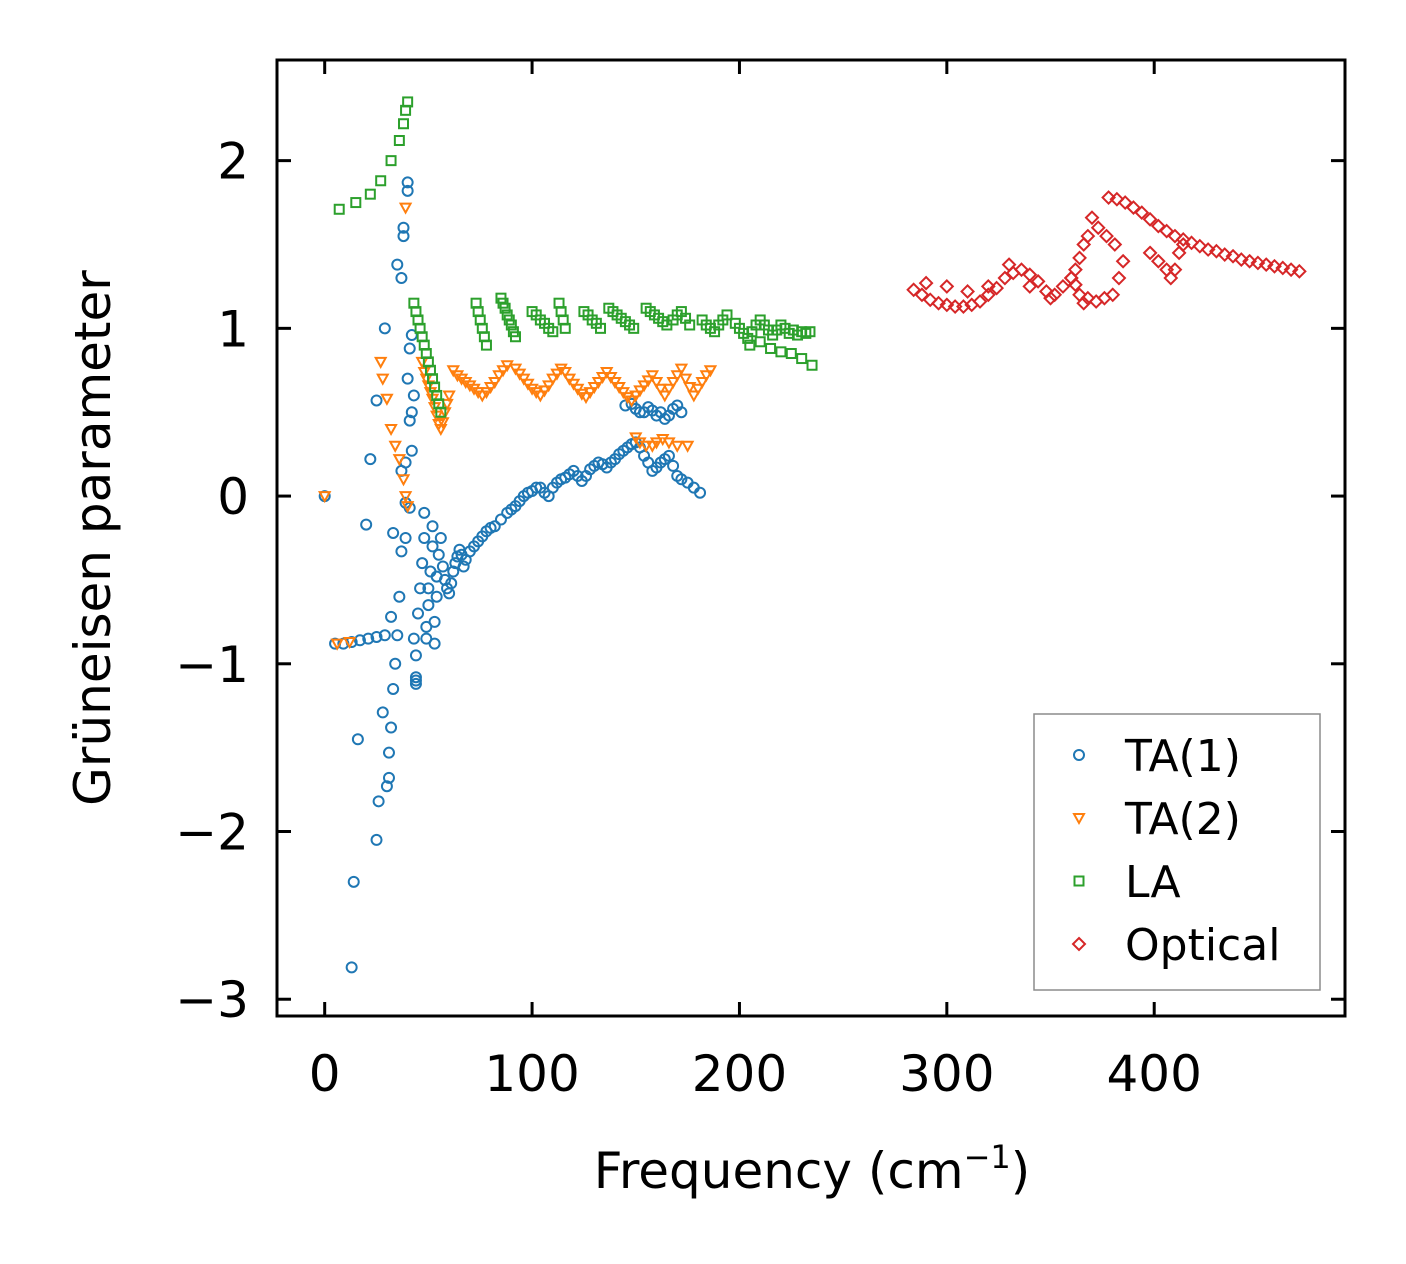  What do you see at coordinates (946, 1074) in the screenshot?
I see `x-tick-label: 300` at bounding box center [946, 1074].